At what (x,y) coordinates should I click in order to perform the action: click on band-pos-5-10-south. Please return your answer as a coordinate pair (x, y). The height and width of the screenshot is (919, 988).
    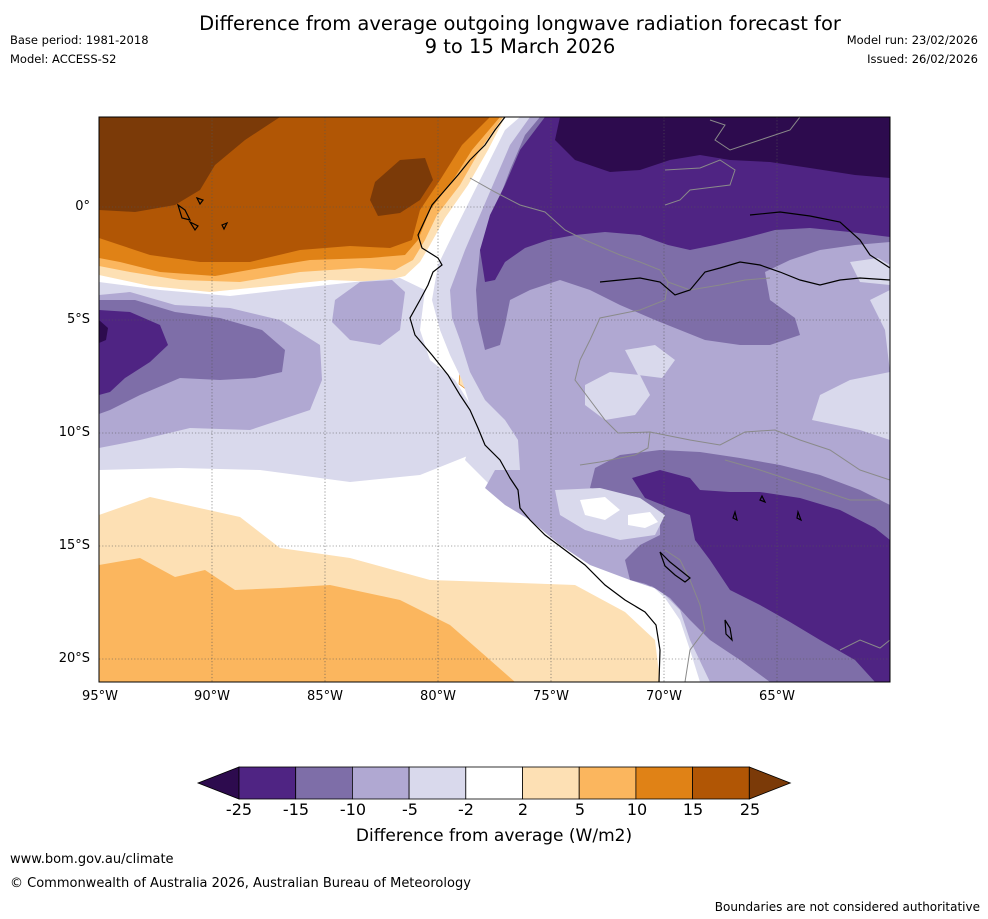
    Looking at the image, I should click on (307, 620).